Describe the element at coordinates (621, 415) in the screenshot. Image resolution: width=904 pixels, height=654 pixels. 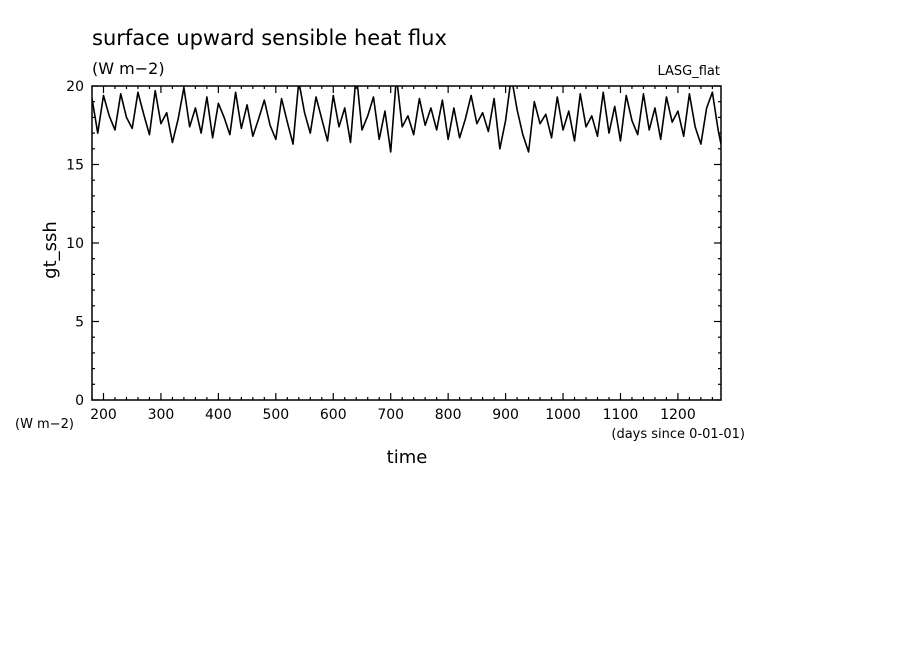
I see `x-tick-label-1100: 1100` at that location.